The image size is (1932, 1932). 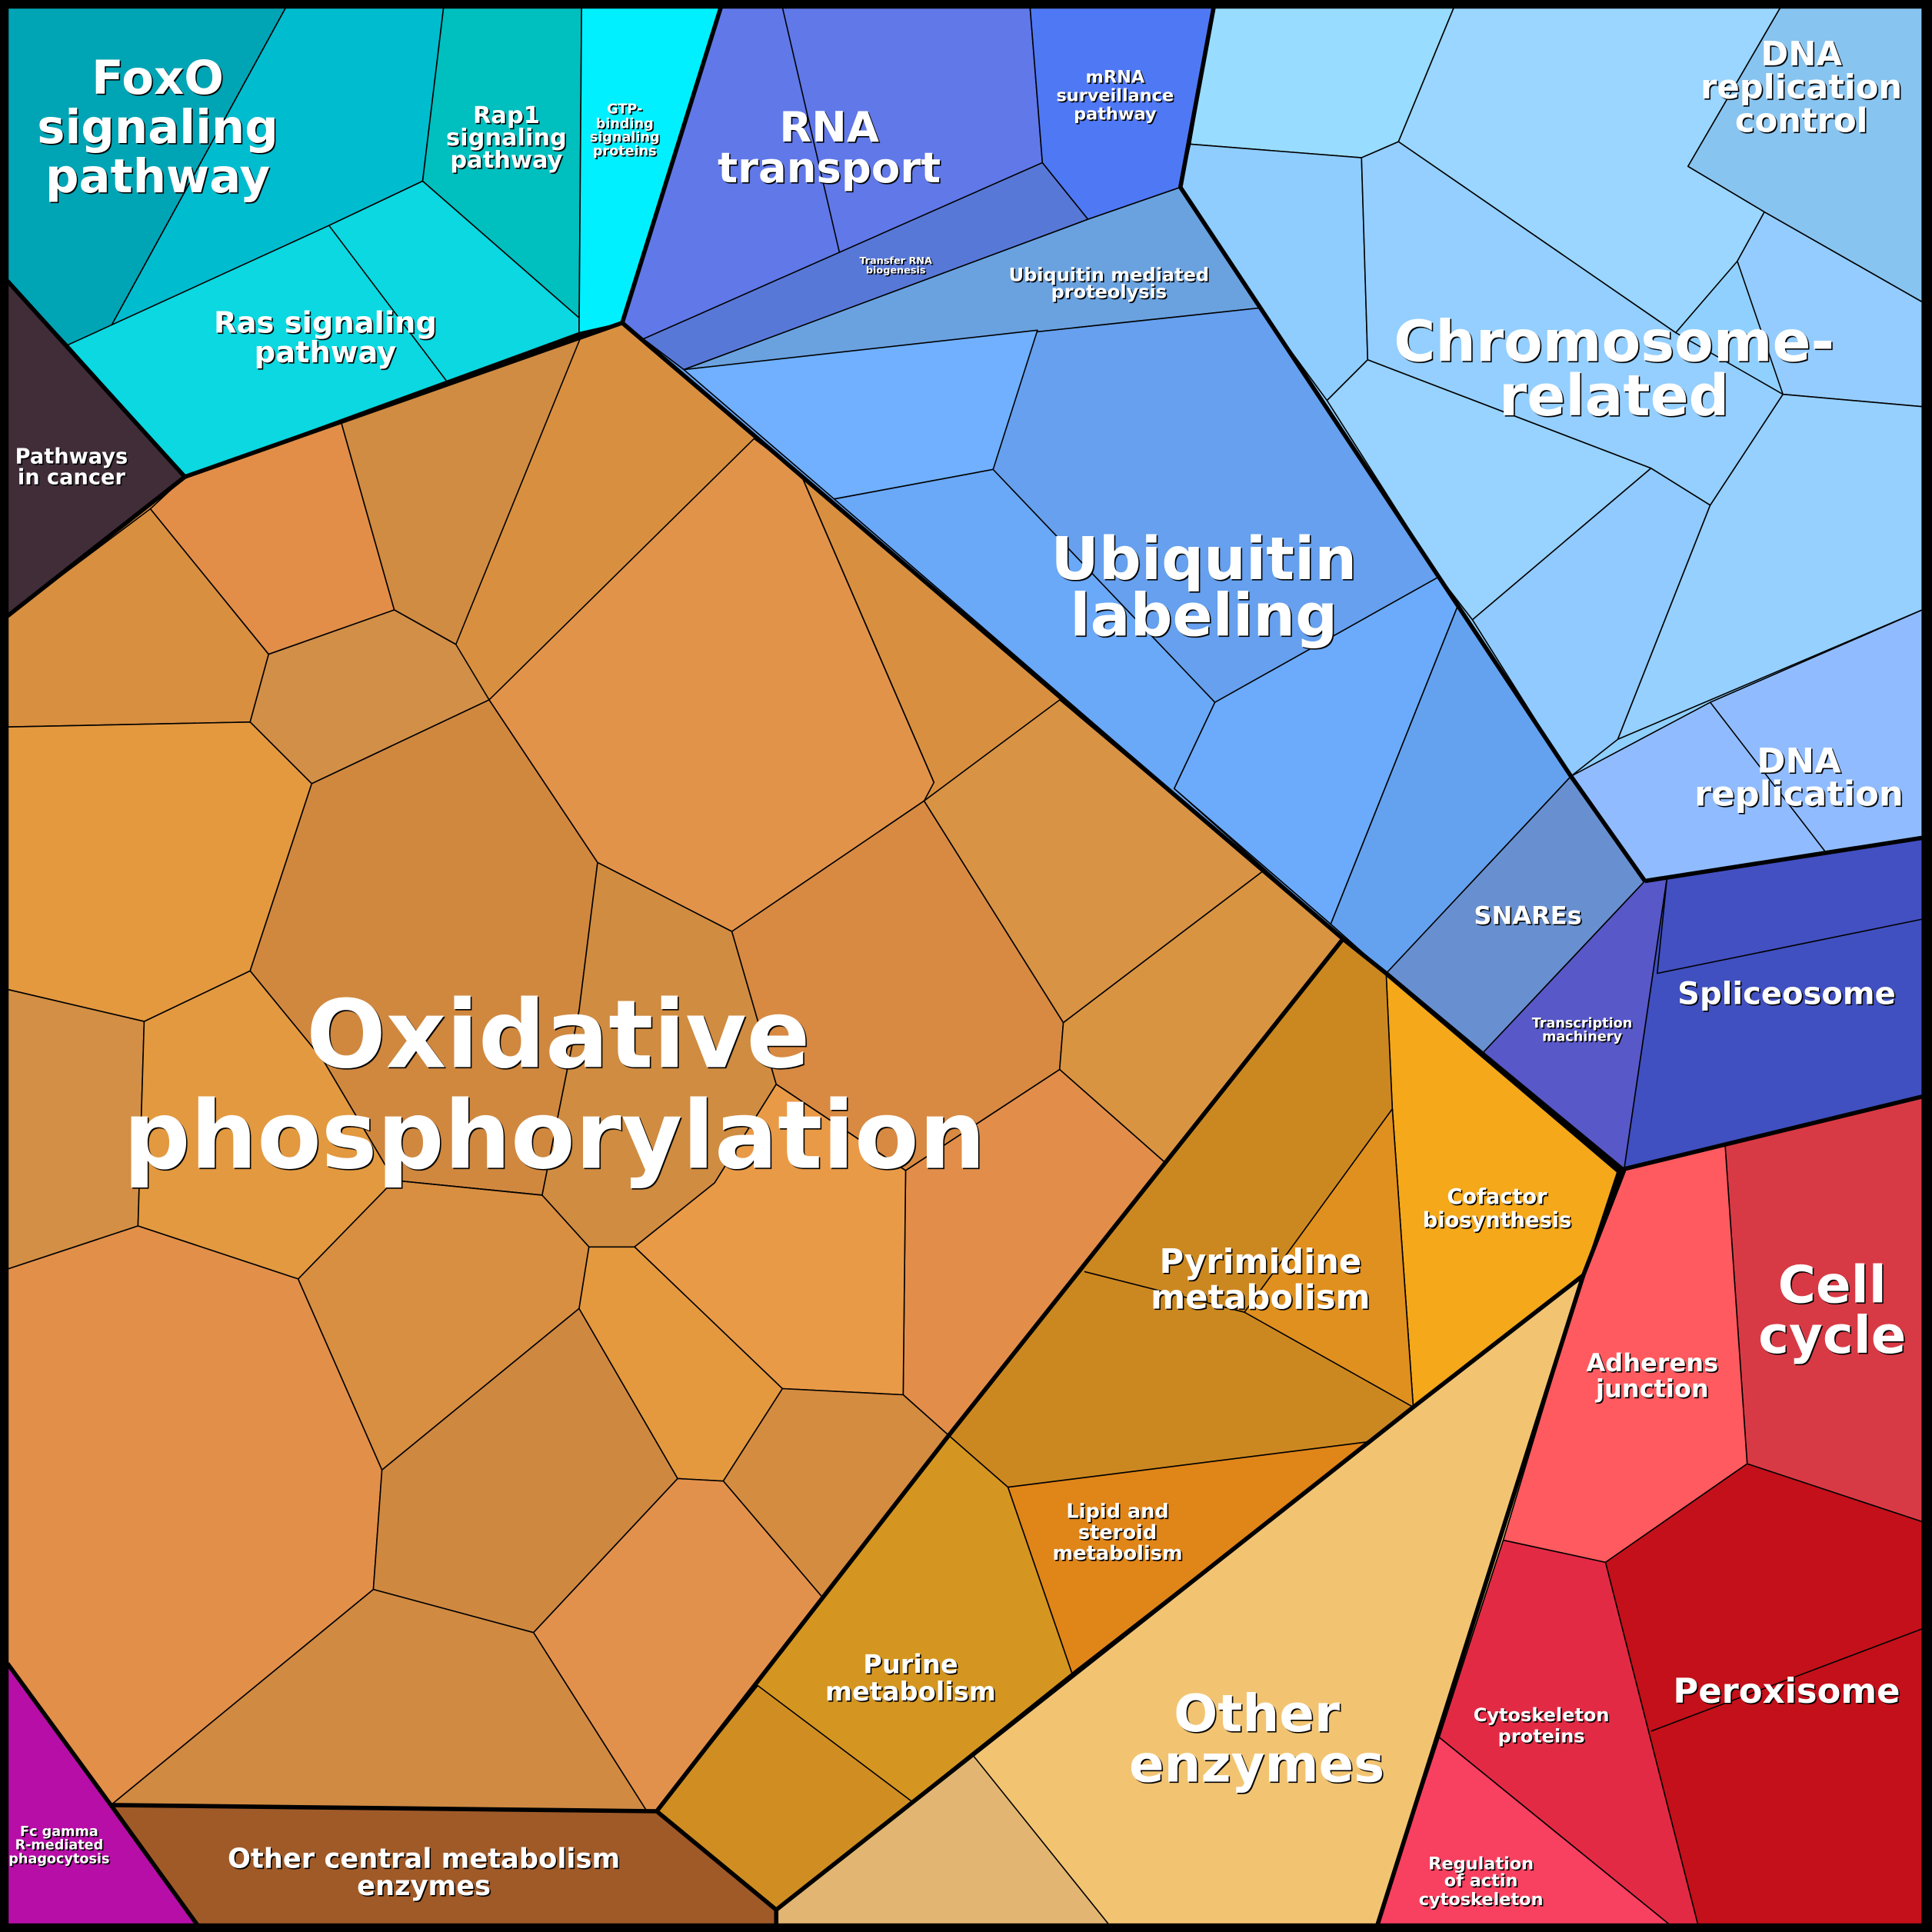 I want to click on label-lipid: Lipid and steroid metabolism, so click(x=1118, y=1533).